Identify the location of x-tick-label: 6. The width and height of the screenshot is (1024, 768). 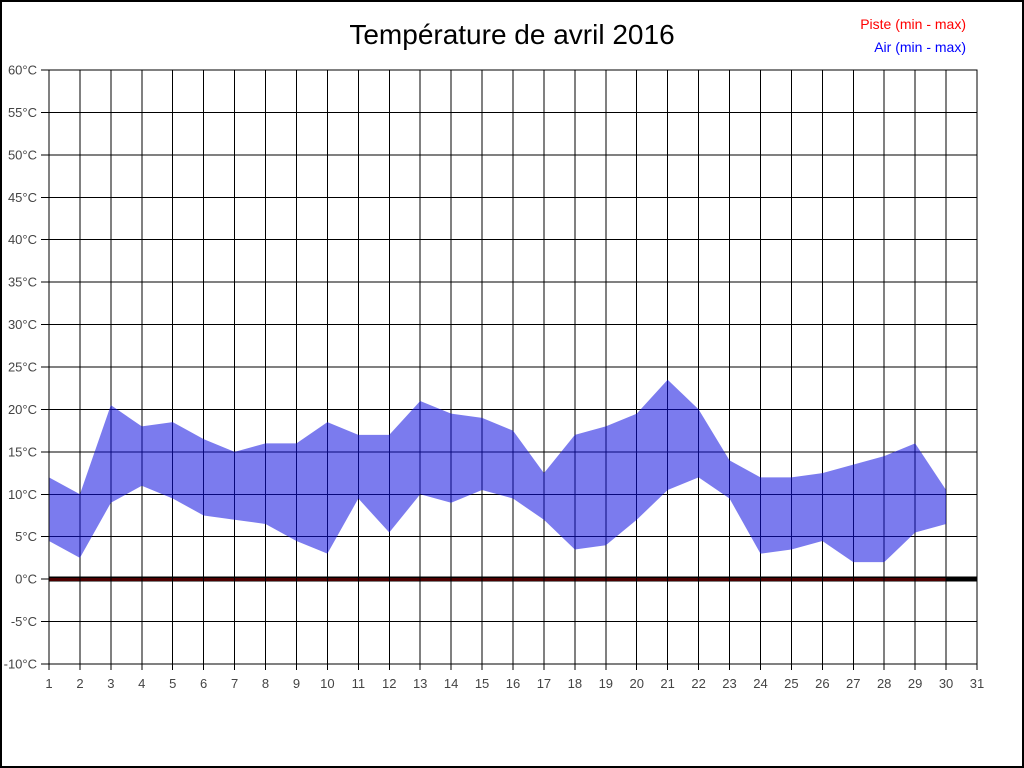
(203, 683).